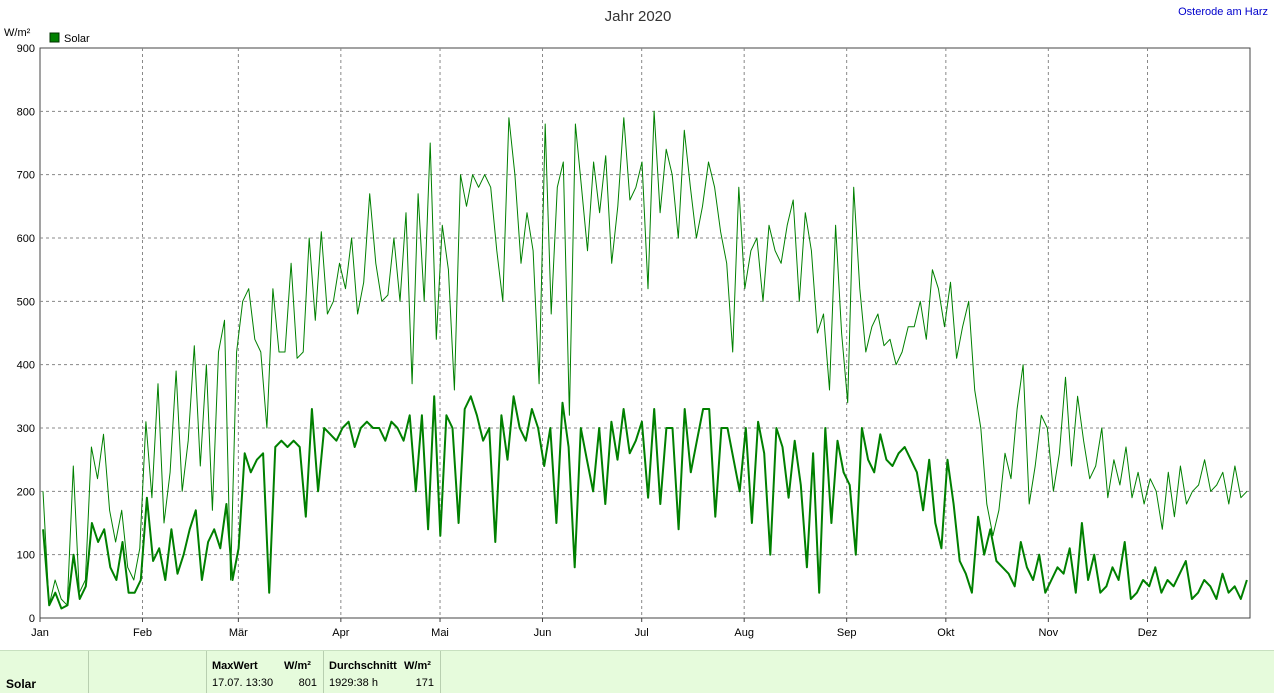  What do you see at coordinates (417, 666) in the screenshot?
I see `avg-unit: W/m²` at bounding box center [417, 666].